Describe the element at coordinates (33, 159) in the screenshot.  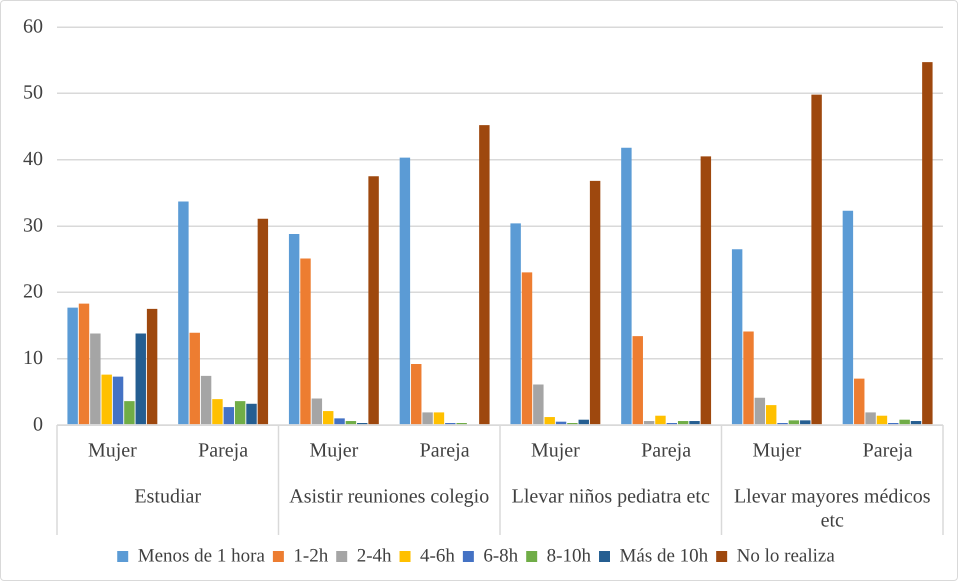
I see `y-tick-label: 40` at that location.